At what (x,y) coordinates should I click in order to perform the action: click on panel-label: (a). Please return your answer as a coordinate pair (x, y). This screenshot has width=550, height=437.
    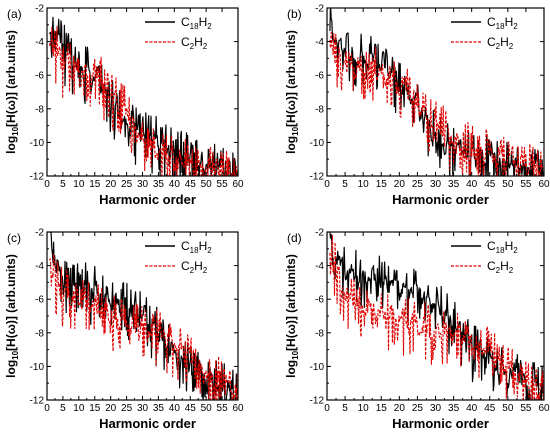
    Looking at the image, I should click on (14, 14).